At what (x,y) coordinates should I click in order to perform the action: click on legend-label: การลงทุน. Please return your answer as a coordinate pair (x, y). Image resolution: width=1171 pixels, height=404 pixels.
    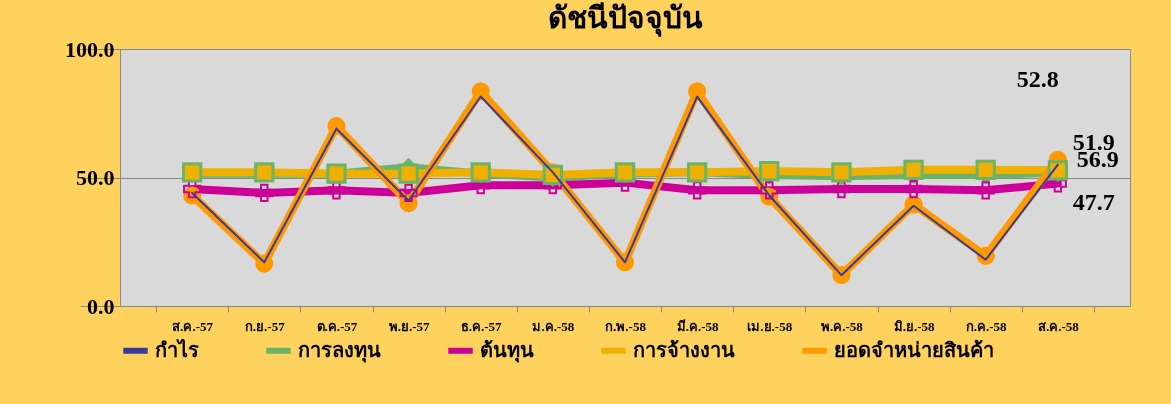
    Looking at the image, I should click on (339, 350).